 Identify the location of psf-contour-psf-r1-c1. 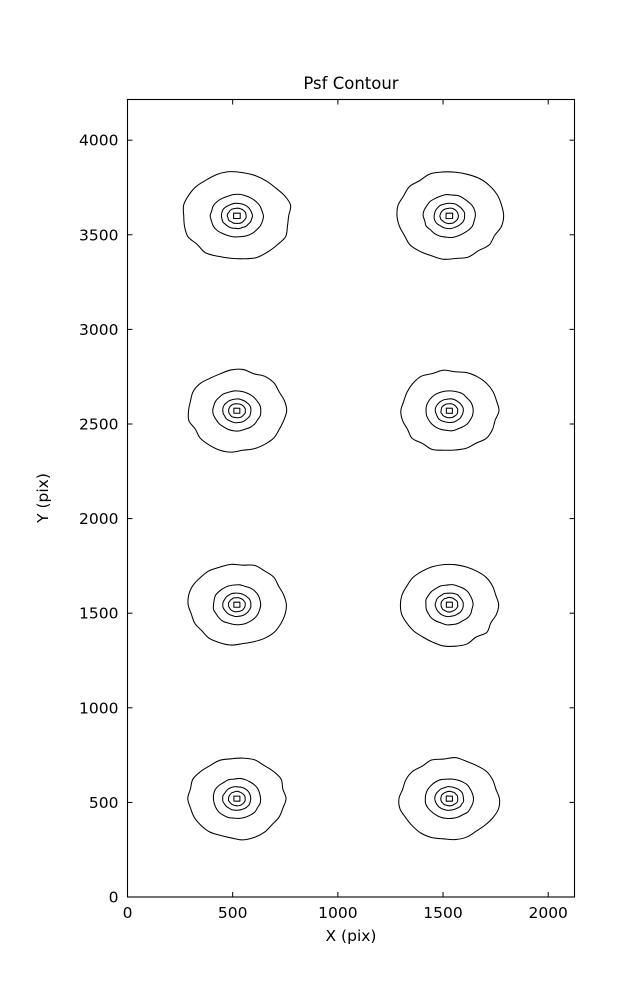
(237, 215).